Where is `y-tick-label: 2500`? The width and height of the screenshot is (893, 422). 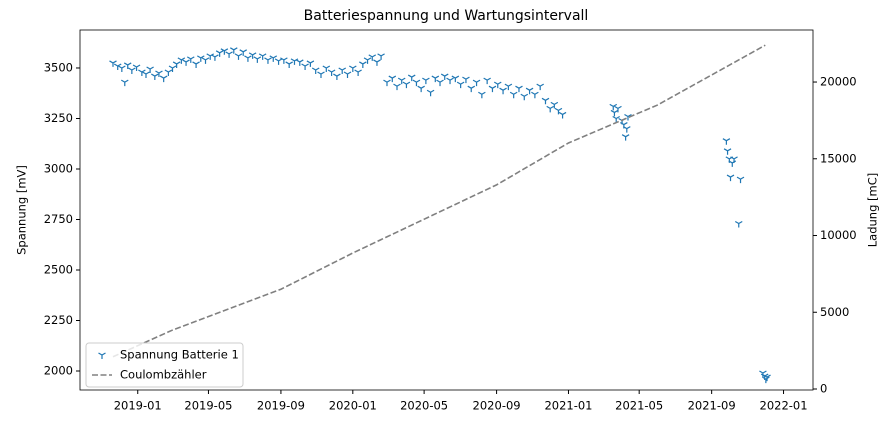 y-tick-label: 2500 is located at coordinates (58, 270).